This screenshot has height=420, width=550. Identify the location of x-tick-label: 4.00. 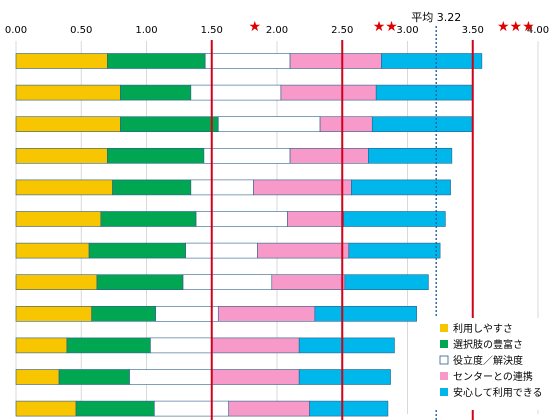
(538, 30).